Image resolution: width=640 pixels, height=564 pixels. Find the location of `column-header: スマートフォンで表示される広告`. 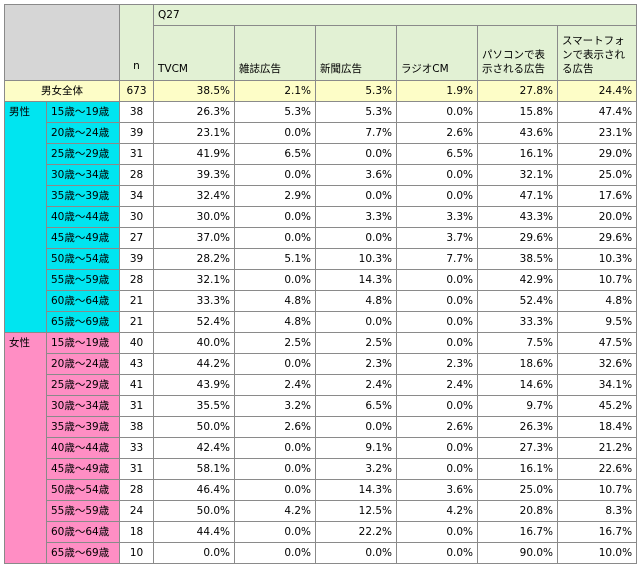

column-header: スマートフォンで表示される広告 is located at coordinates (597, 53).